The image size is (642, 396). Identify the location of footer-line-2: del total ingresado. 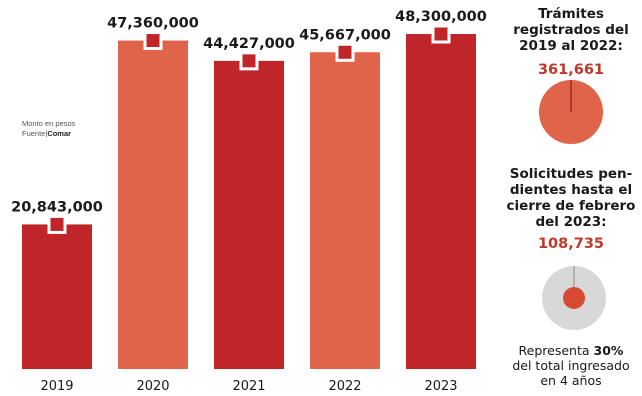
(571, 365).